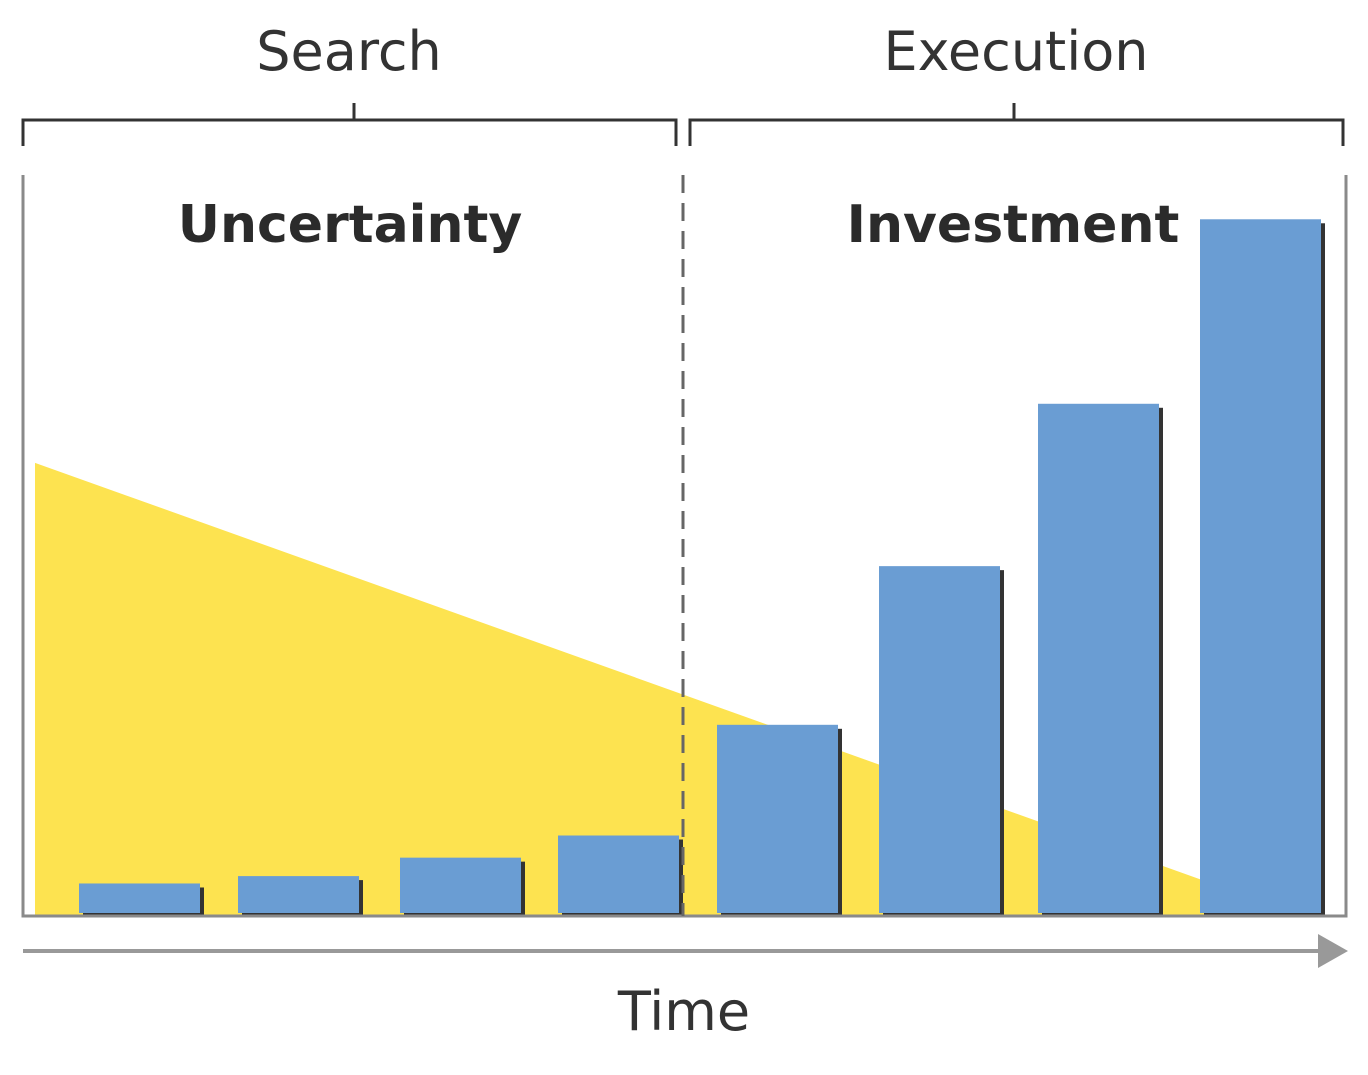 This screenshot has width=1368, height=1075. What do you see at coordinates (349, 124) in the screenshot?
I see `search-bracket` at bounding box center [349, 124].